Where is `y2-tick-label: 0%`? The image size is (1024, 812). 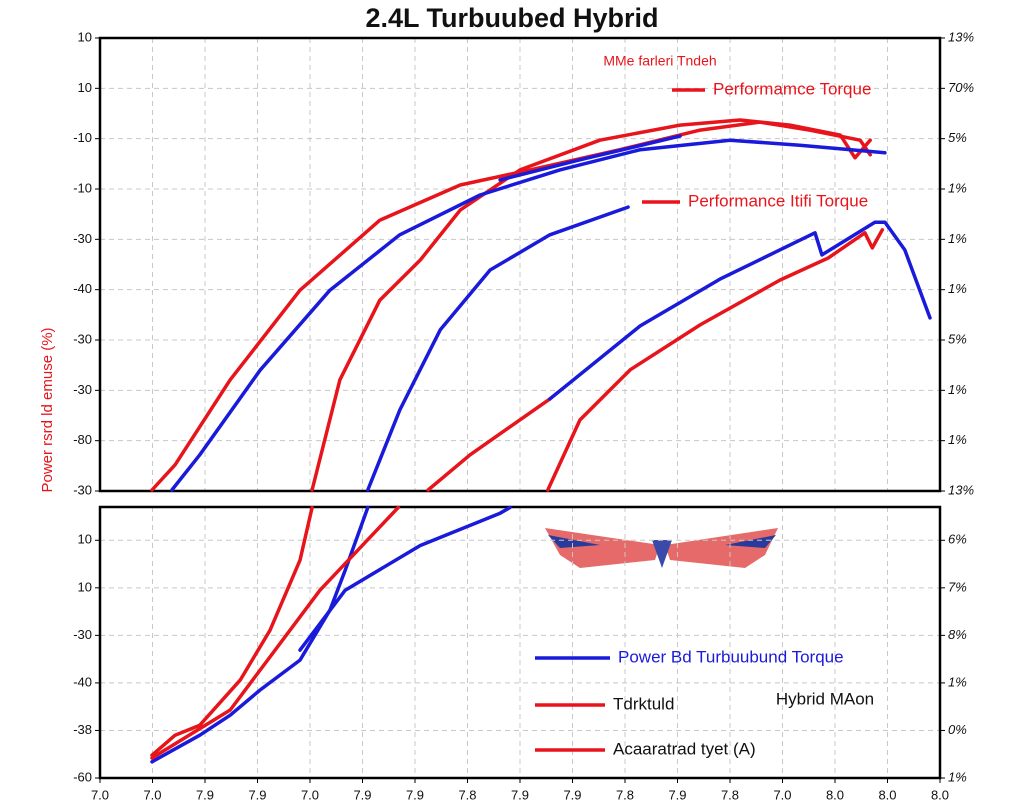
y2-tick-label: 0% is located at coordinates (957, 729).